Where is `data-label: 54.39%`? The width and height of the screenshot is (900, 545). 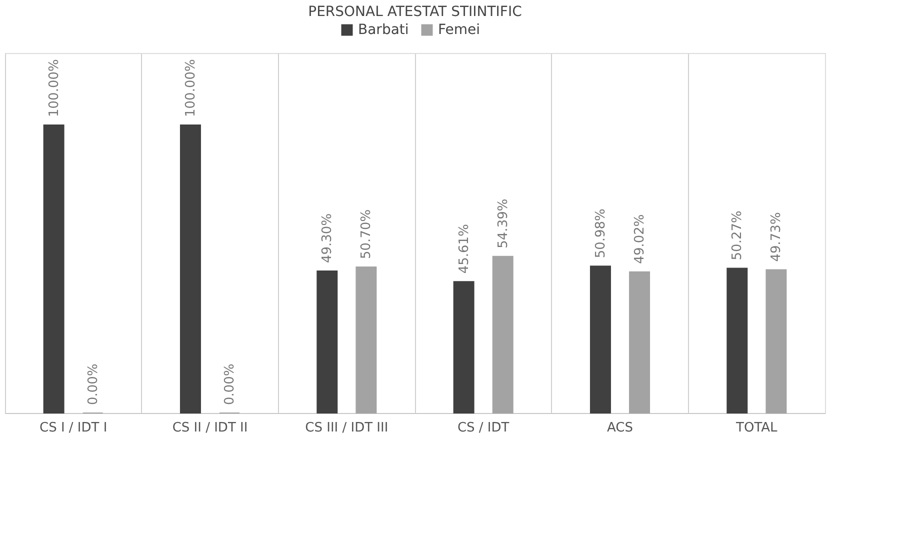 data-label: 54.39% is located at coordinates (503, 223).